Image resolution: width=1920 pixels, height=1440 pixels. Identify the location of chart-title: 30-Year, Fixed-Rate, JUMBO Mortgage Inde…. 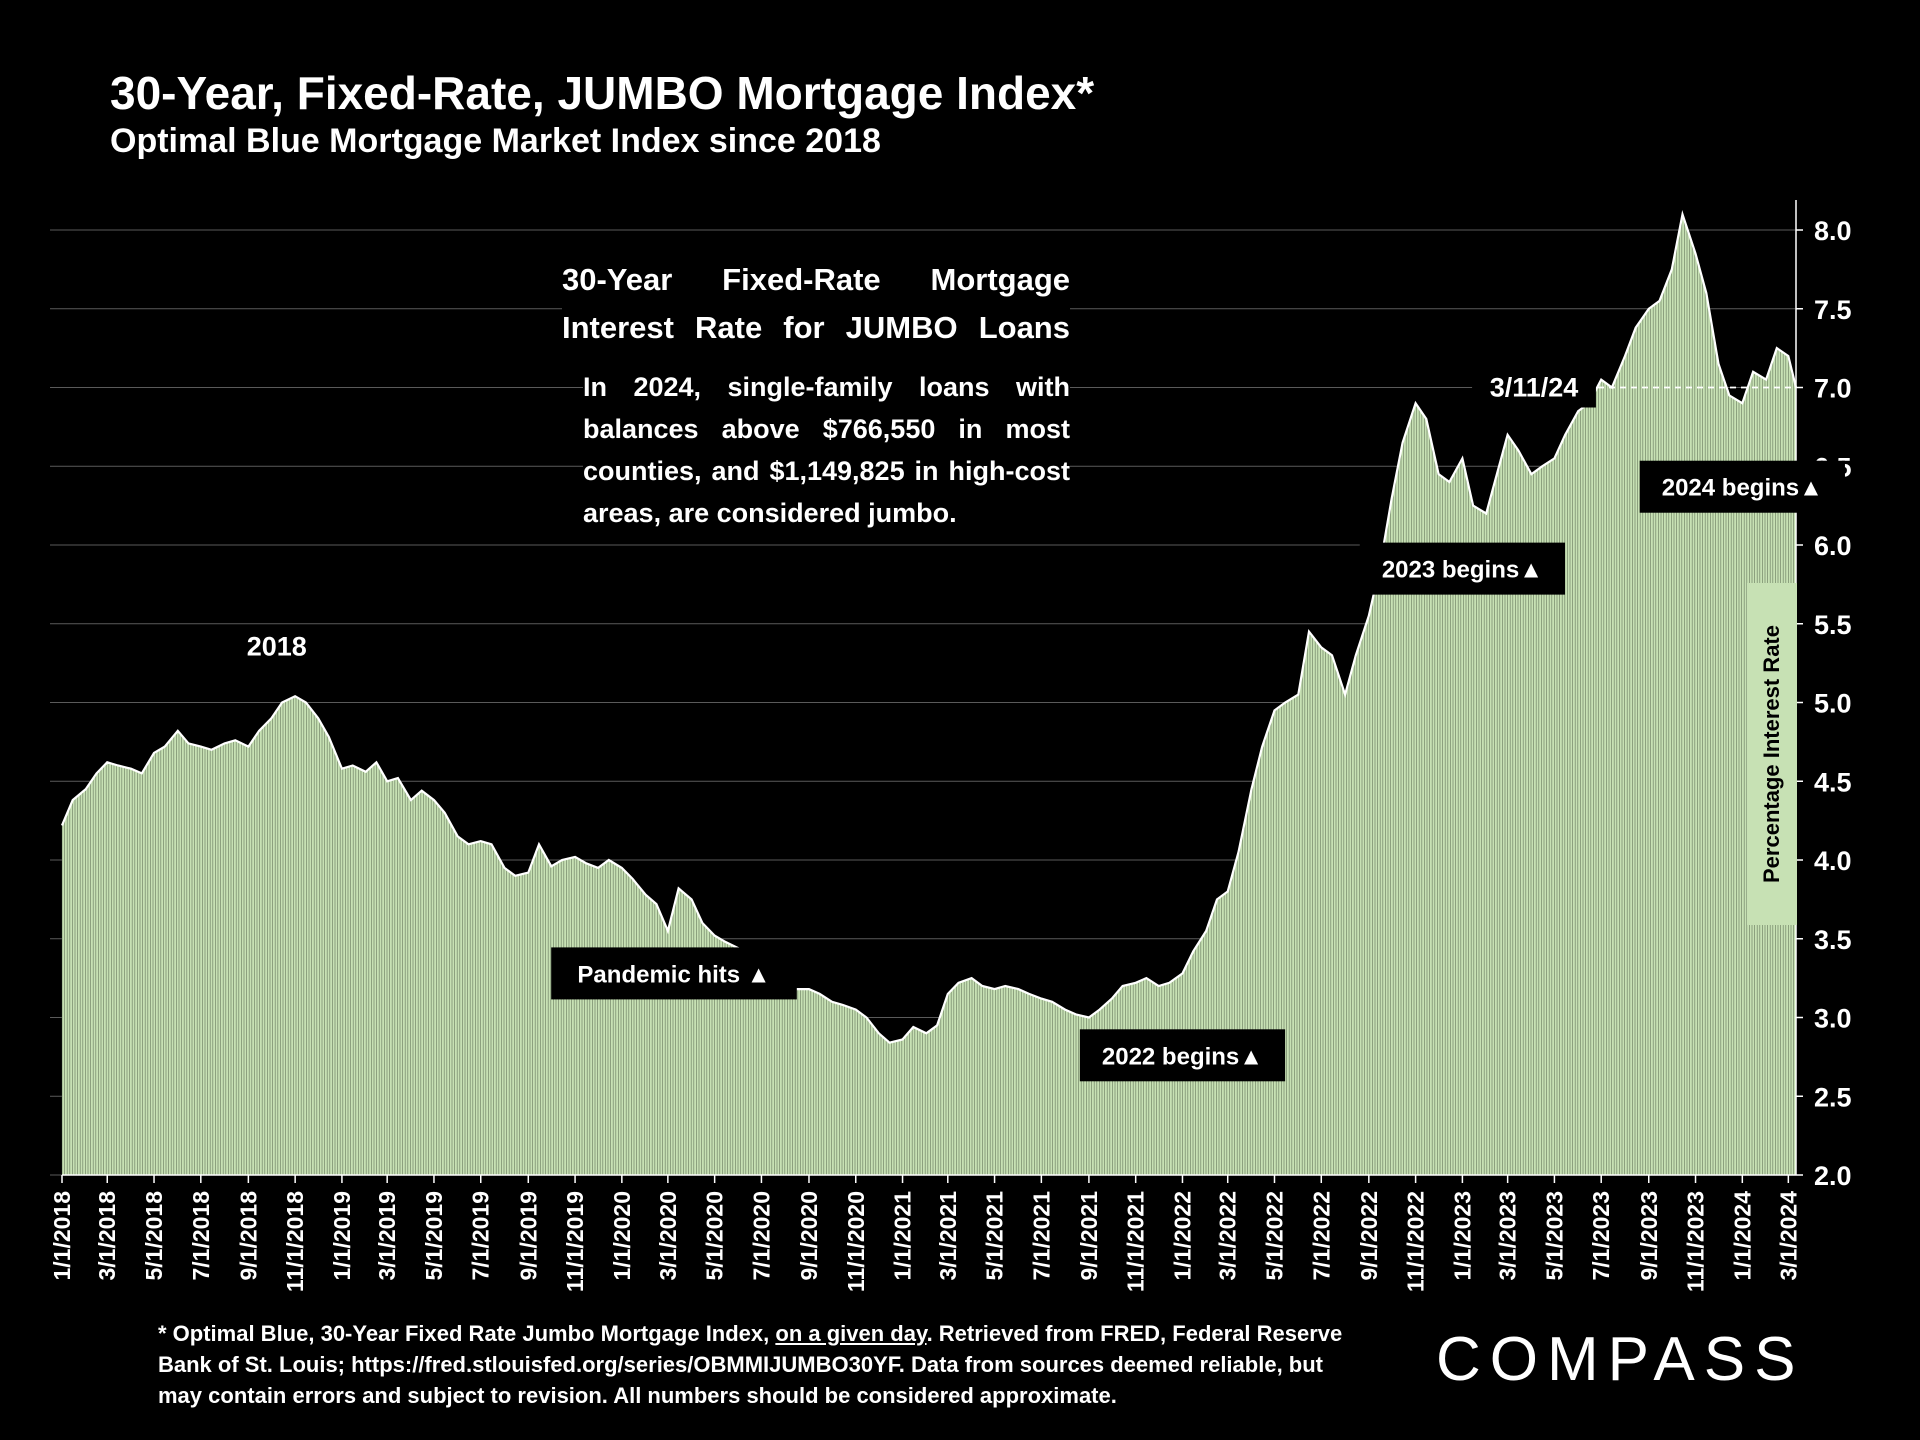
(602, 93).